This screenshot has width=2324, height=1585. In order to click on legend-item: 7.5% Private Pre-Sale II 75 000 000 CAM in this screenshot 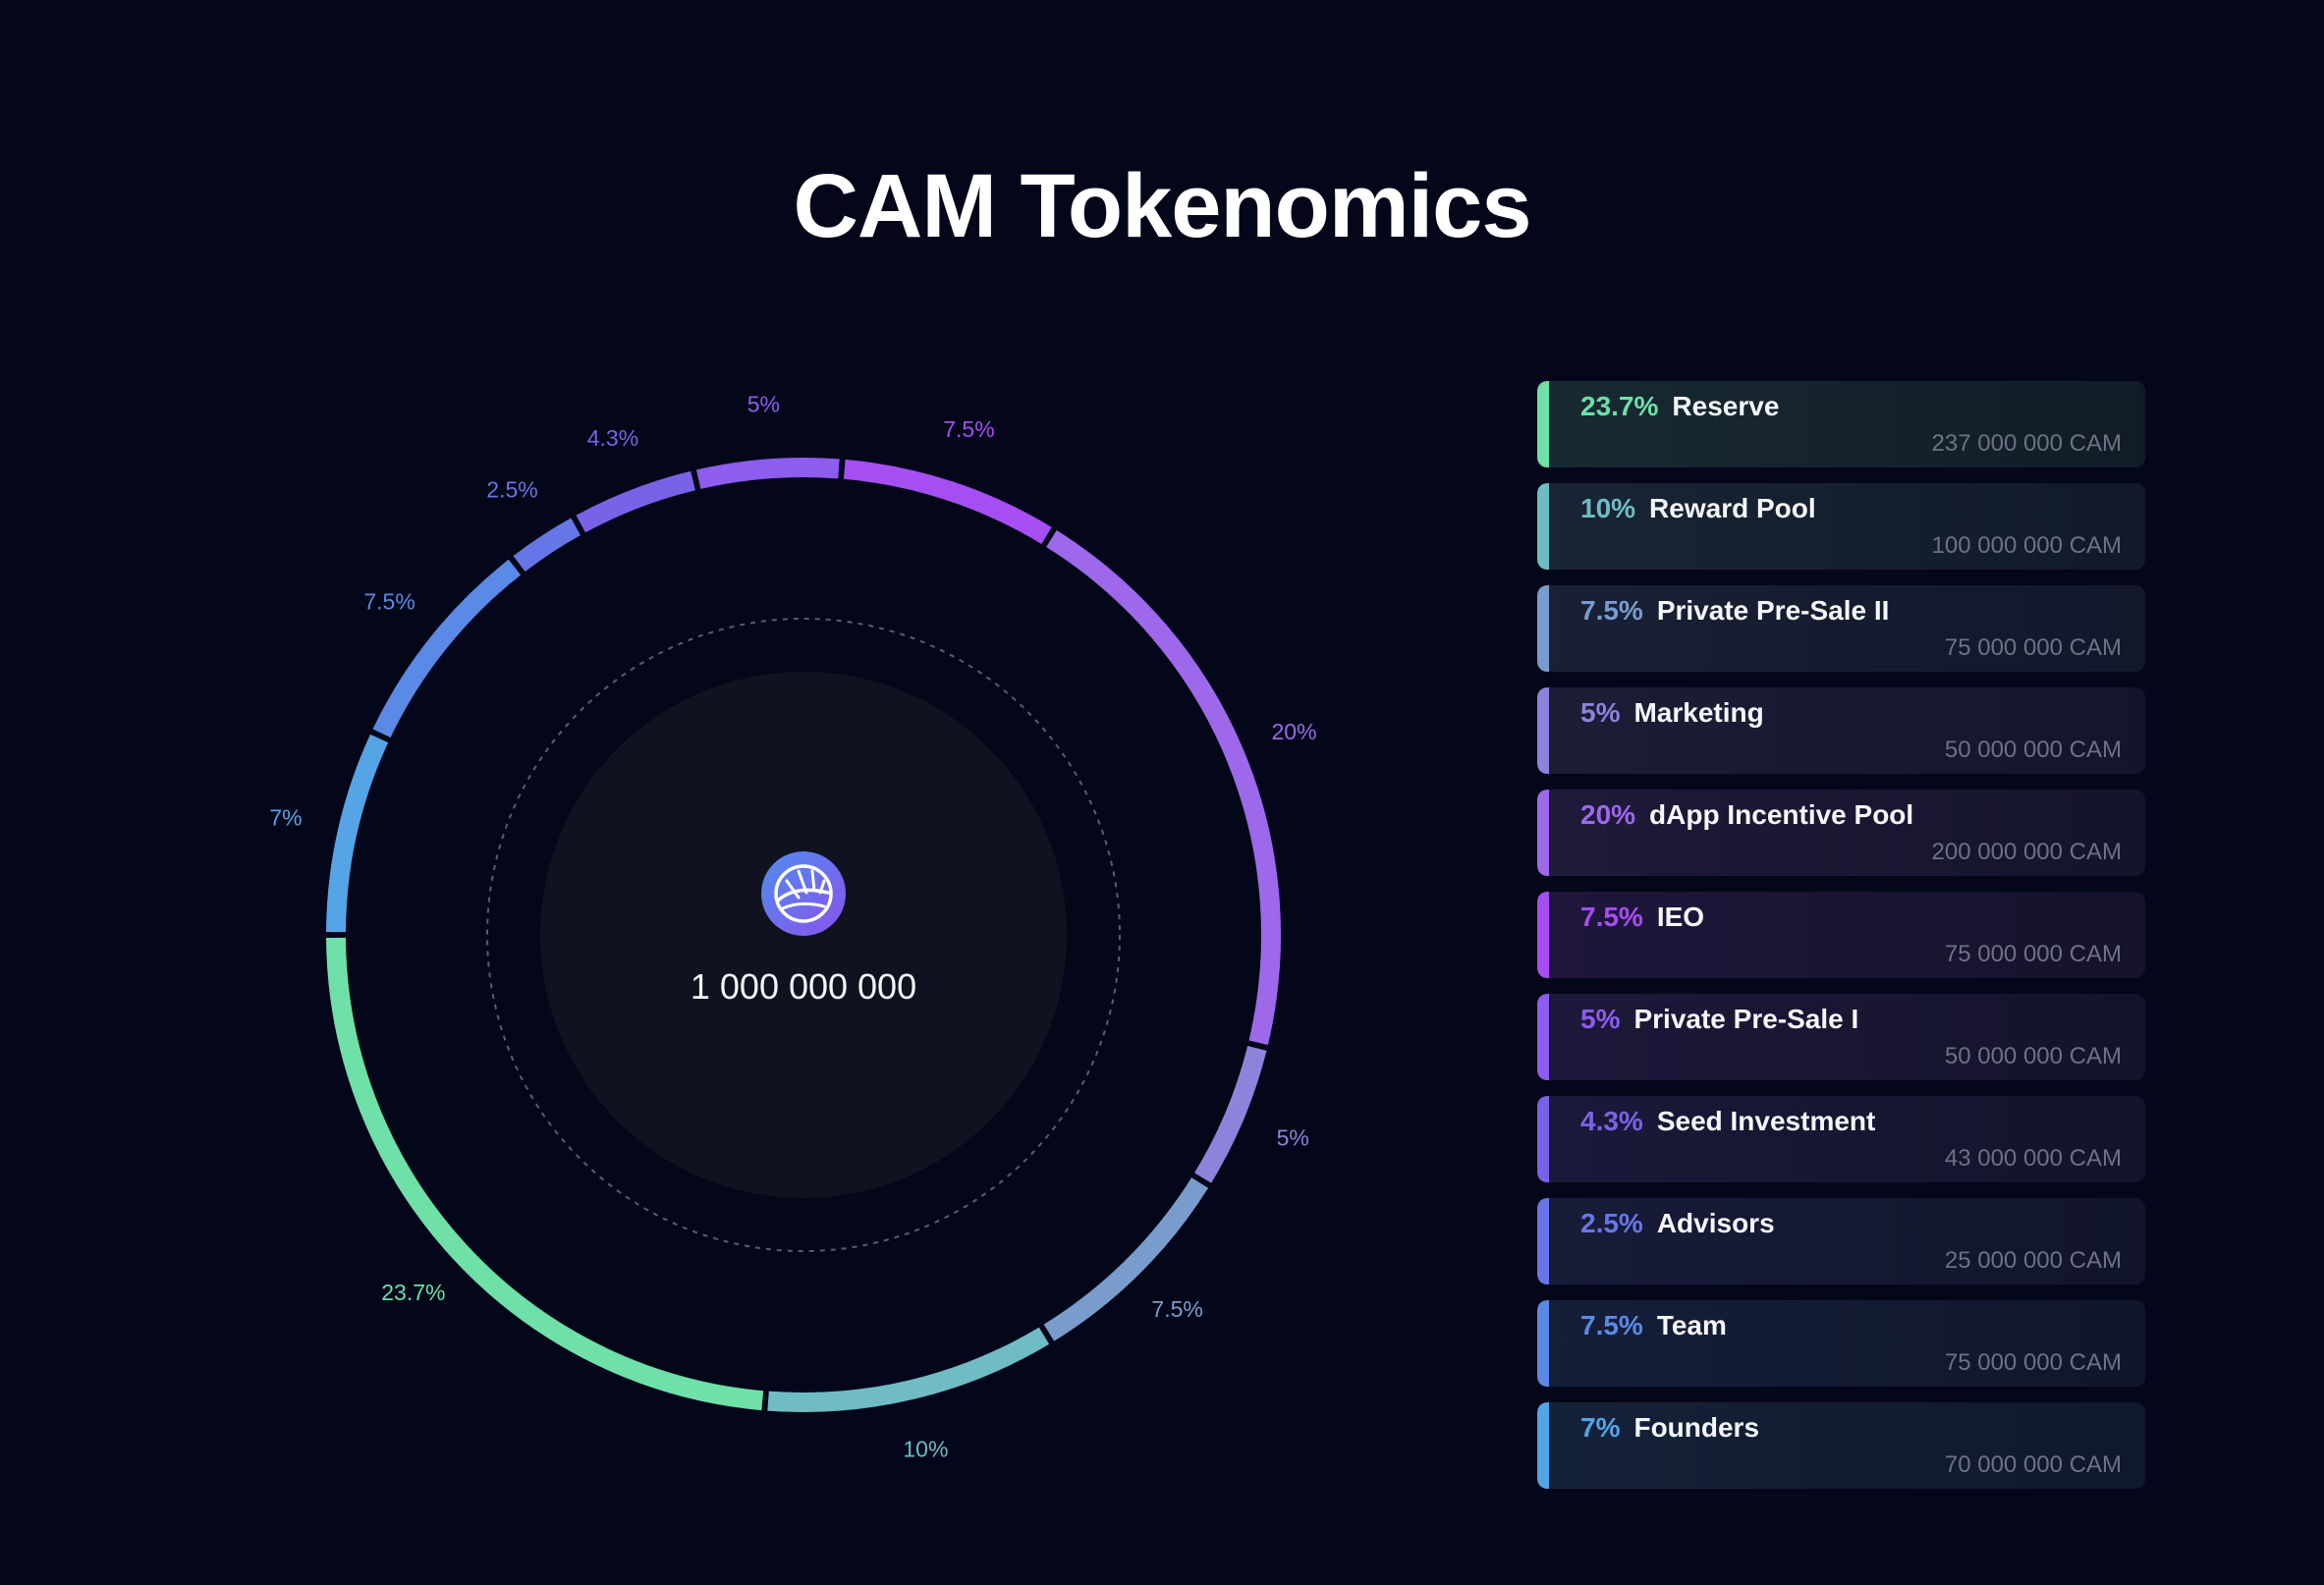, I will do `click(1841, 628)`.